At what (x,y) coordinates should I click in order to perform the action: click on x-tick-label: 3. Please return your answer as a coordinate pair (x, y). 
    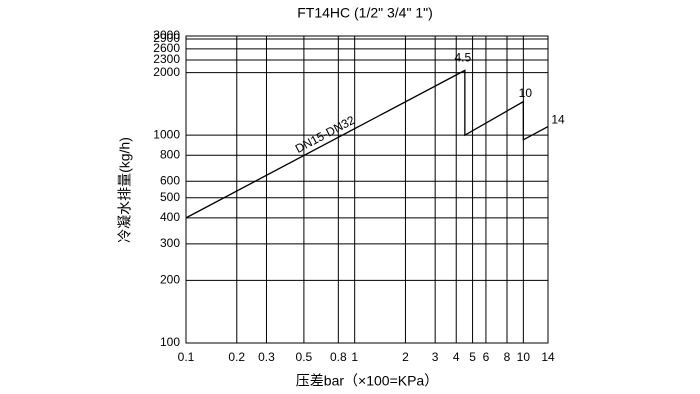
    Looking at the image, I should click on (435, 357).